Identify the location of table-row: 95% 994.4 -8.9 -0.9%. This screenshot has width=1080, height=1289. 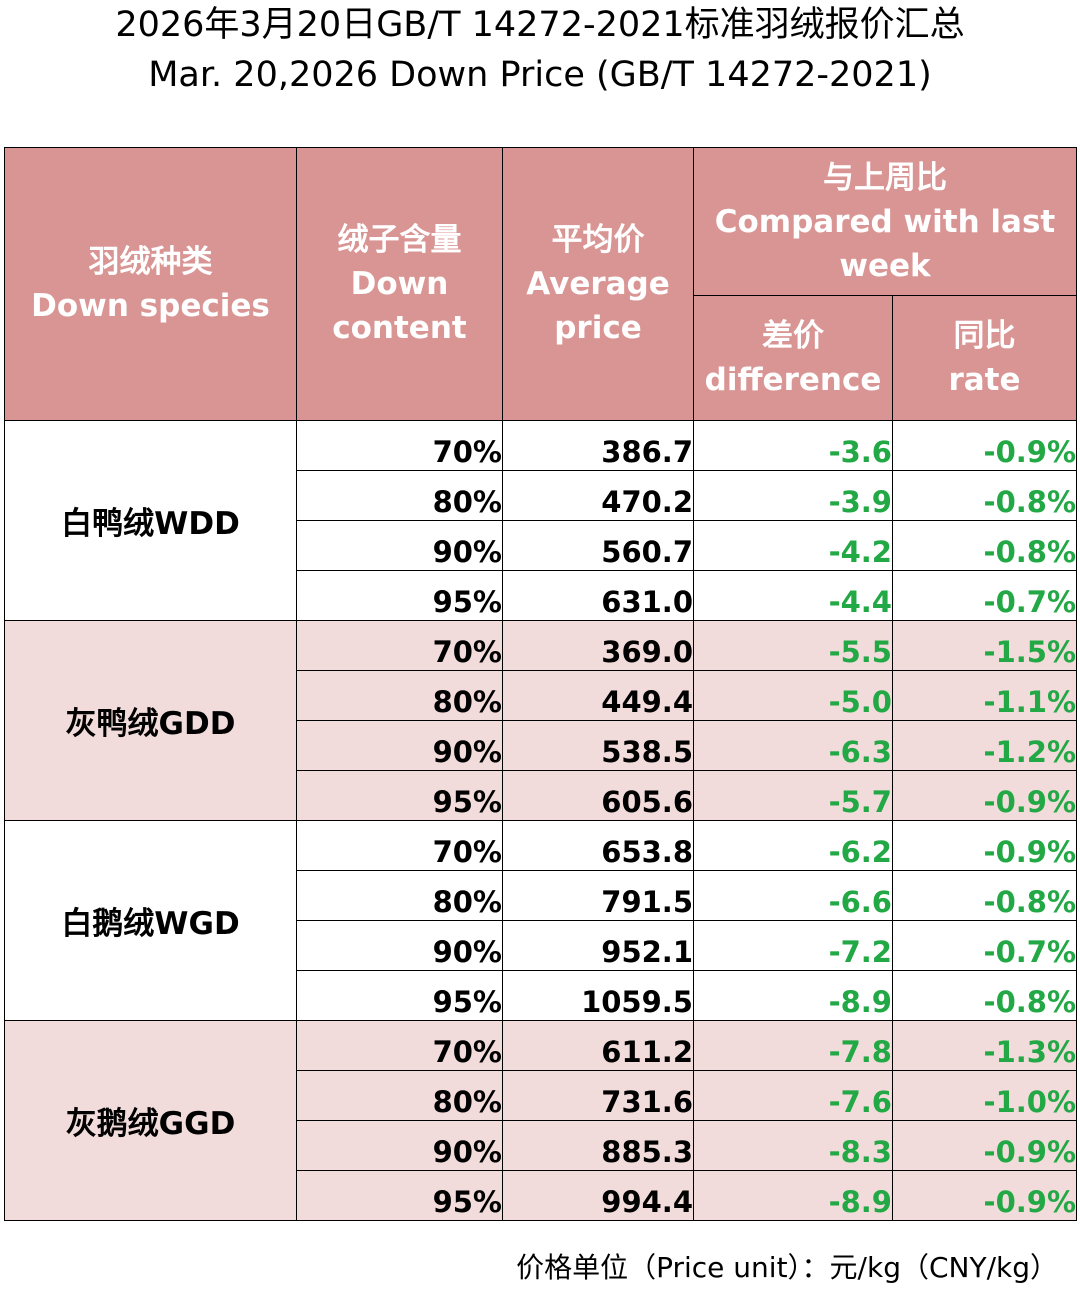
(541, 1195).